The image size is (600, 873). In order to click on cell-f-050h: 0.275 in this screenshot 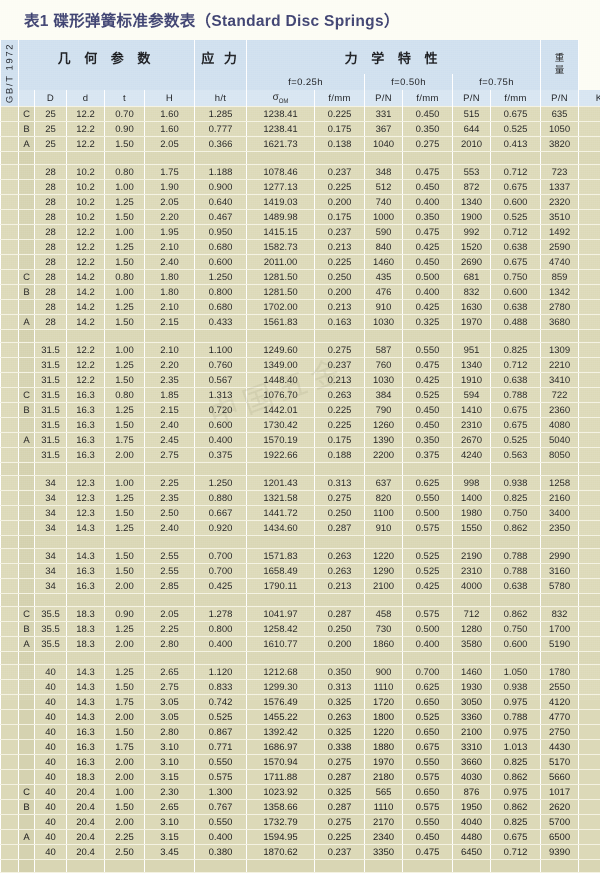, I will do `click(428, 144)`.